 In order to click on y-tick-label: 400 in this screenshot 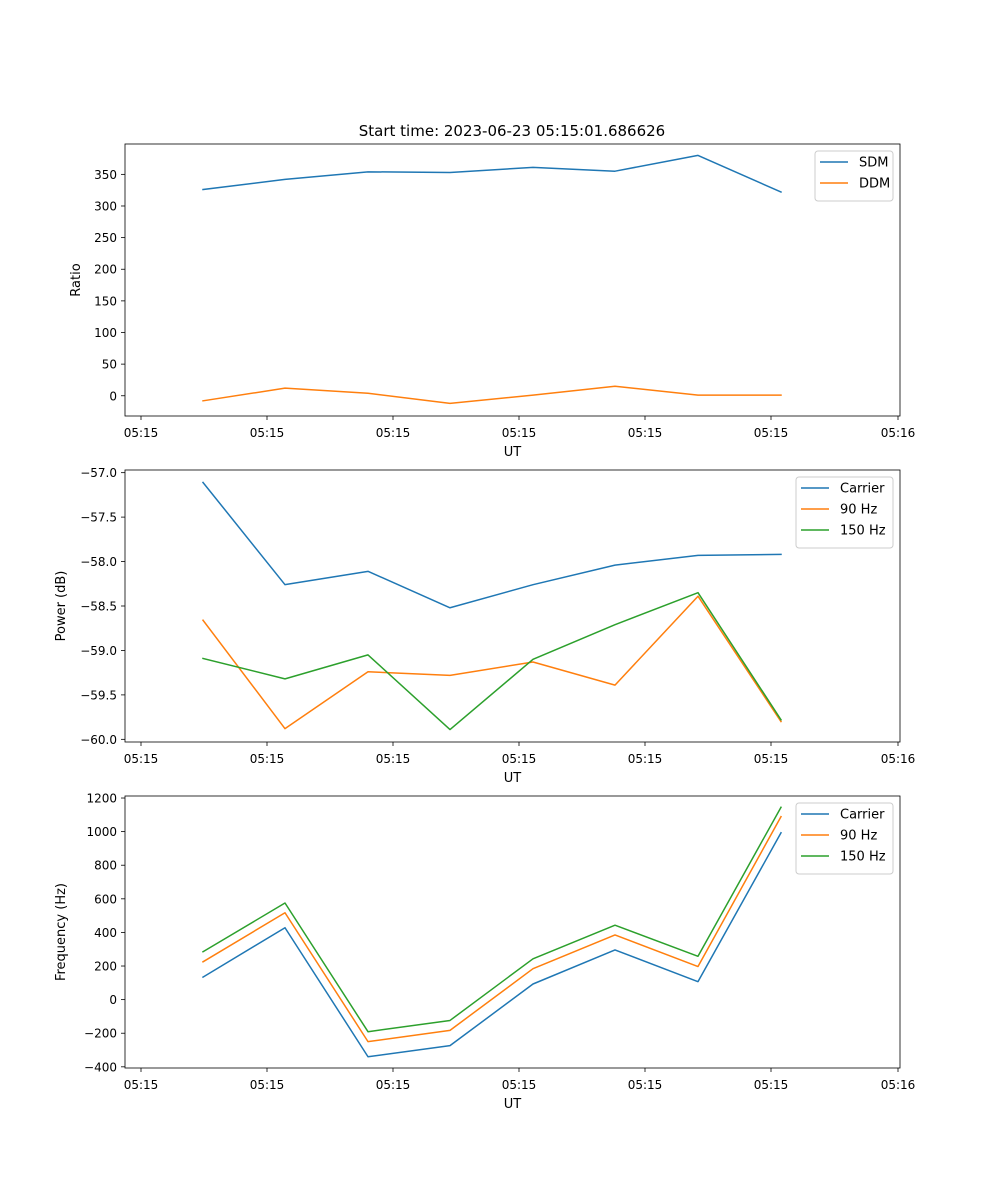, I will do `click(105, 933)`.